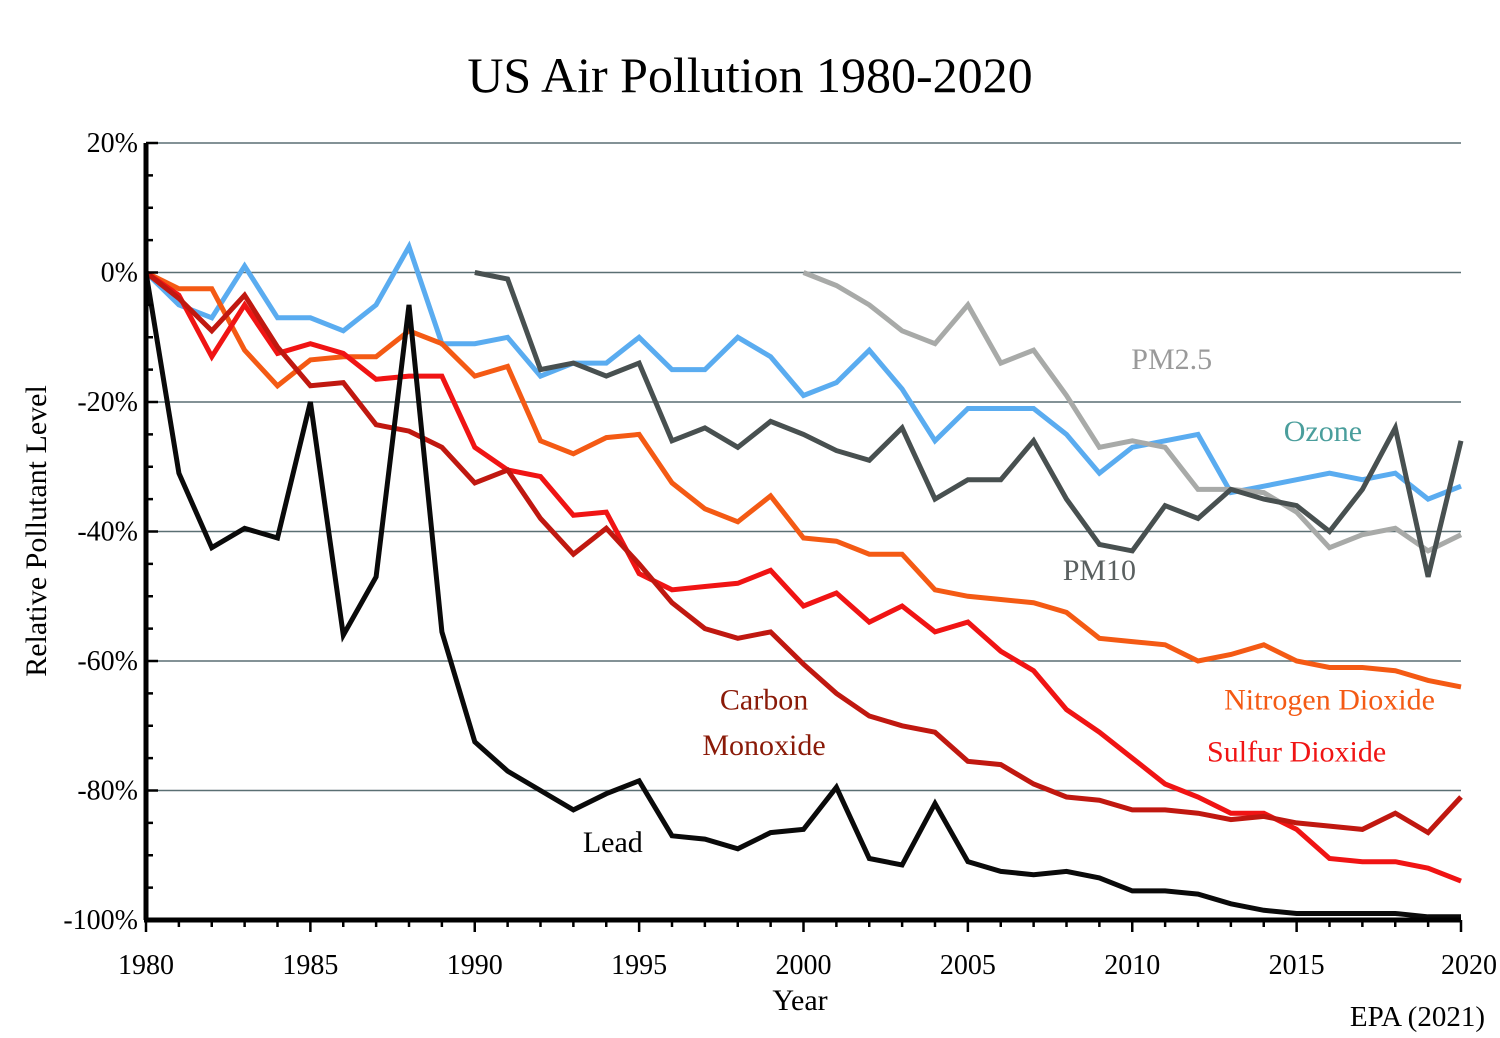  What do you see at coordinates (1417, 1017) in the screenshot?
I see `source-note: EPA (2021)` at bounding box center [1417, 1017].